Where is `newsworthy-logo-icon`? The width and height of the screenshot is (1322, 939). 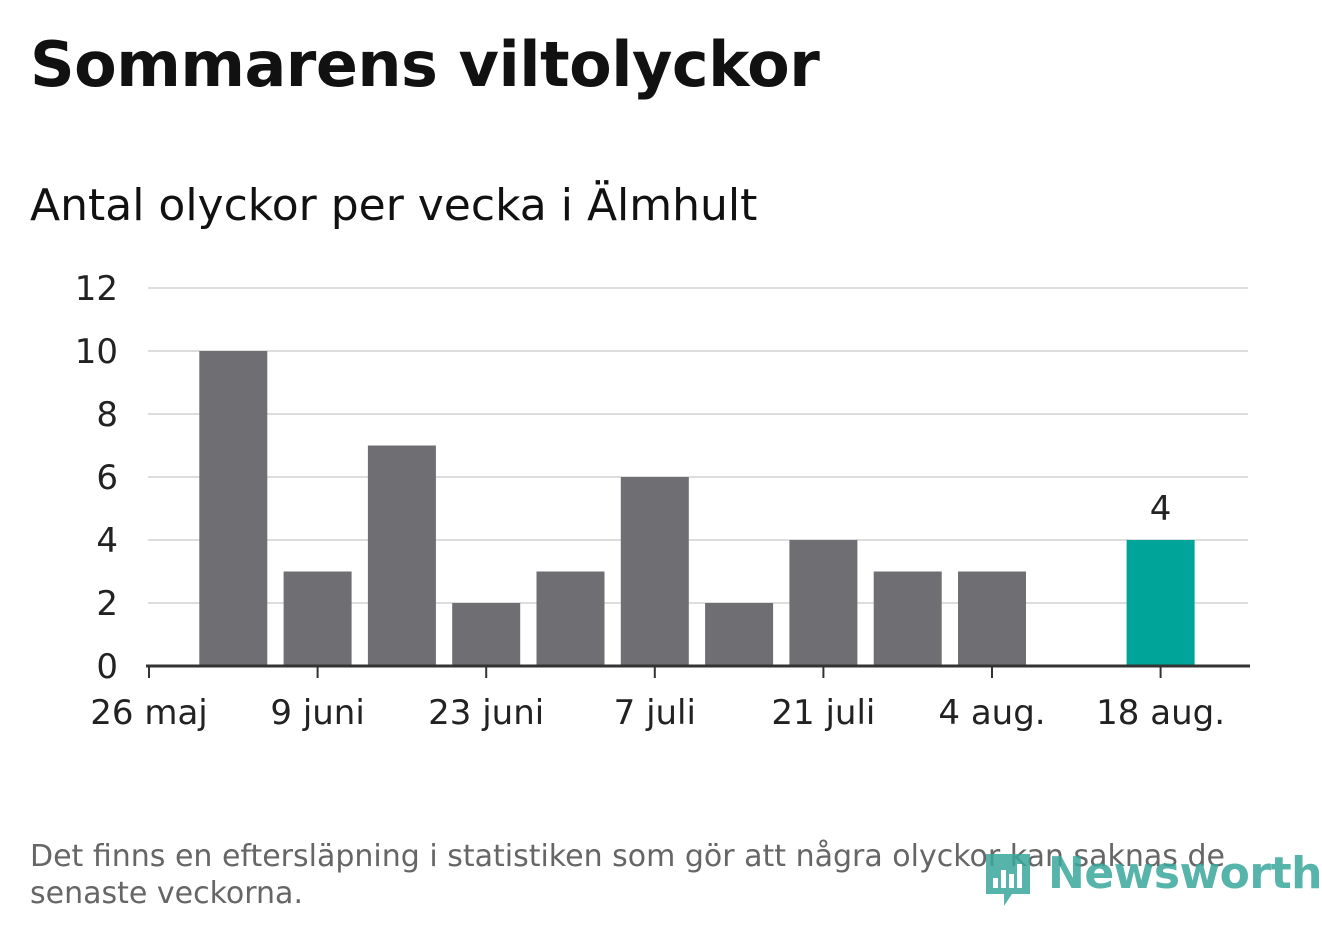 newsworthy-logo-icon is located at coordinates (1008, 880).